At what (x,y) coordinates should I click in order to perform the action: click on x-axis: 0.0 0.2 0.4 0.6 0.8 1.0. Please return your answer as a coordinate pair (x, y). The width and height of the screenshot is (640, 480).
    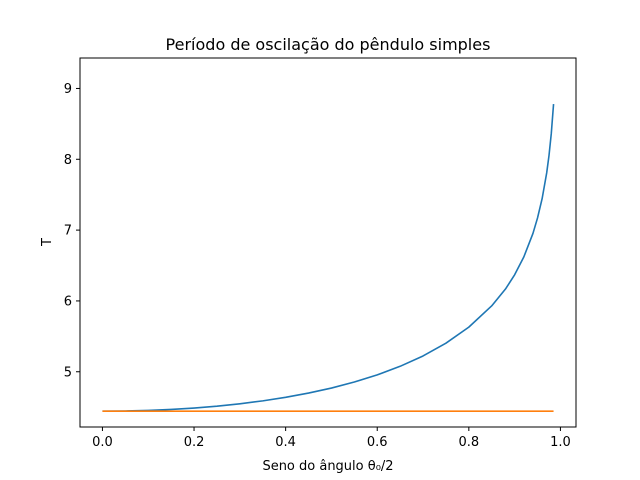
    Looking at the image, I should click on (331, 438).